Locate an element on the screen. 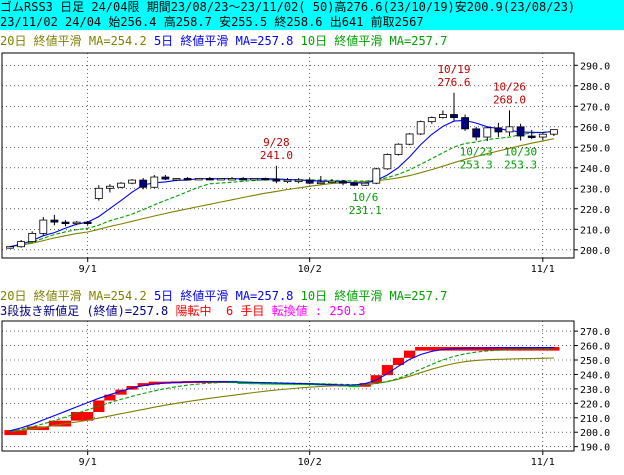 This screenshot has width=624, height=475. y-tick-label: 290.0 is located at coordinates (595, 66).